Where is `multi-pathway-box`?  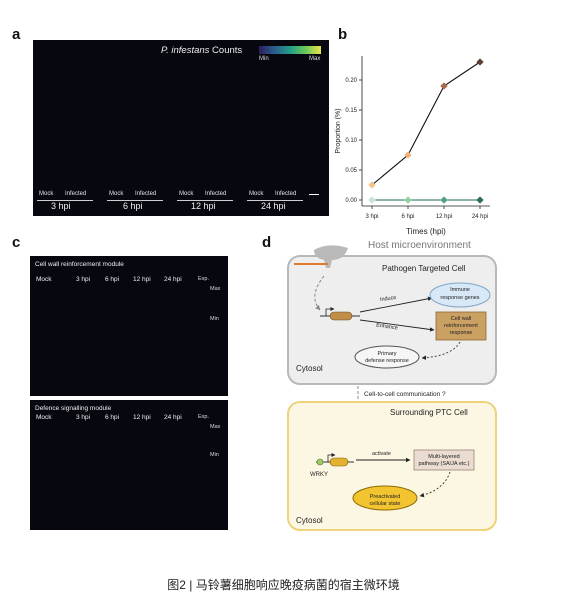
multi-pathway-box is located at coordinates (444, 460).